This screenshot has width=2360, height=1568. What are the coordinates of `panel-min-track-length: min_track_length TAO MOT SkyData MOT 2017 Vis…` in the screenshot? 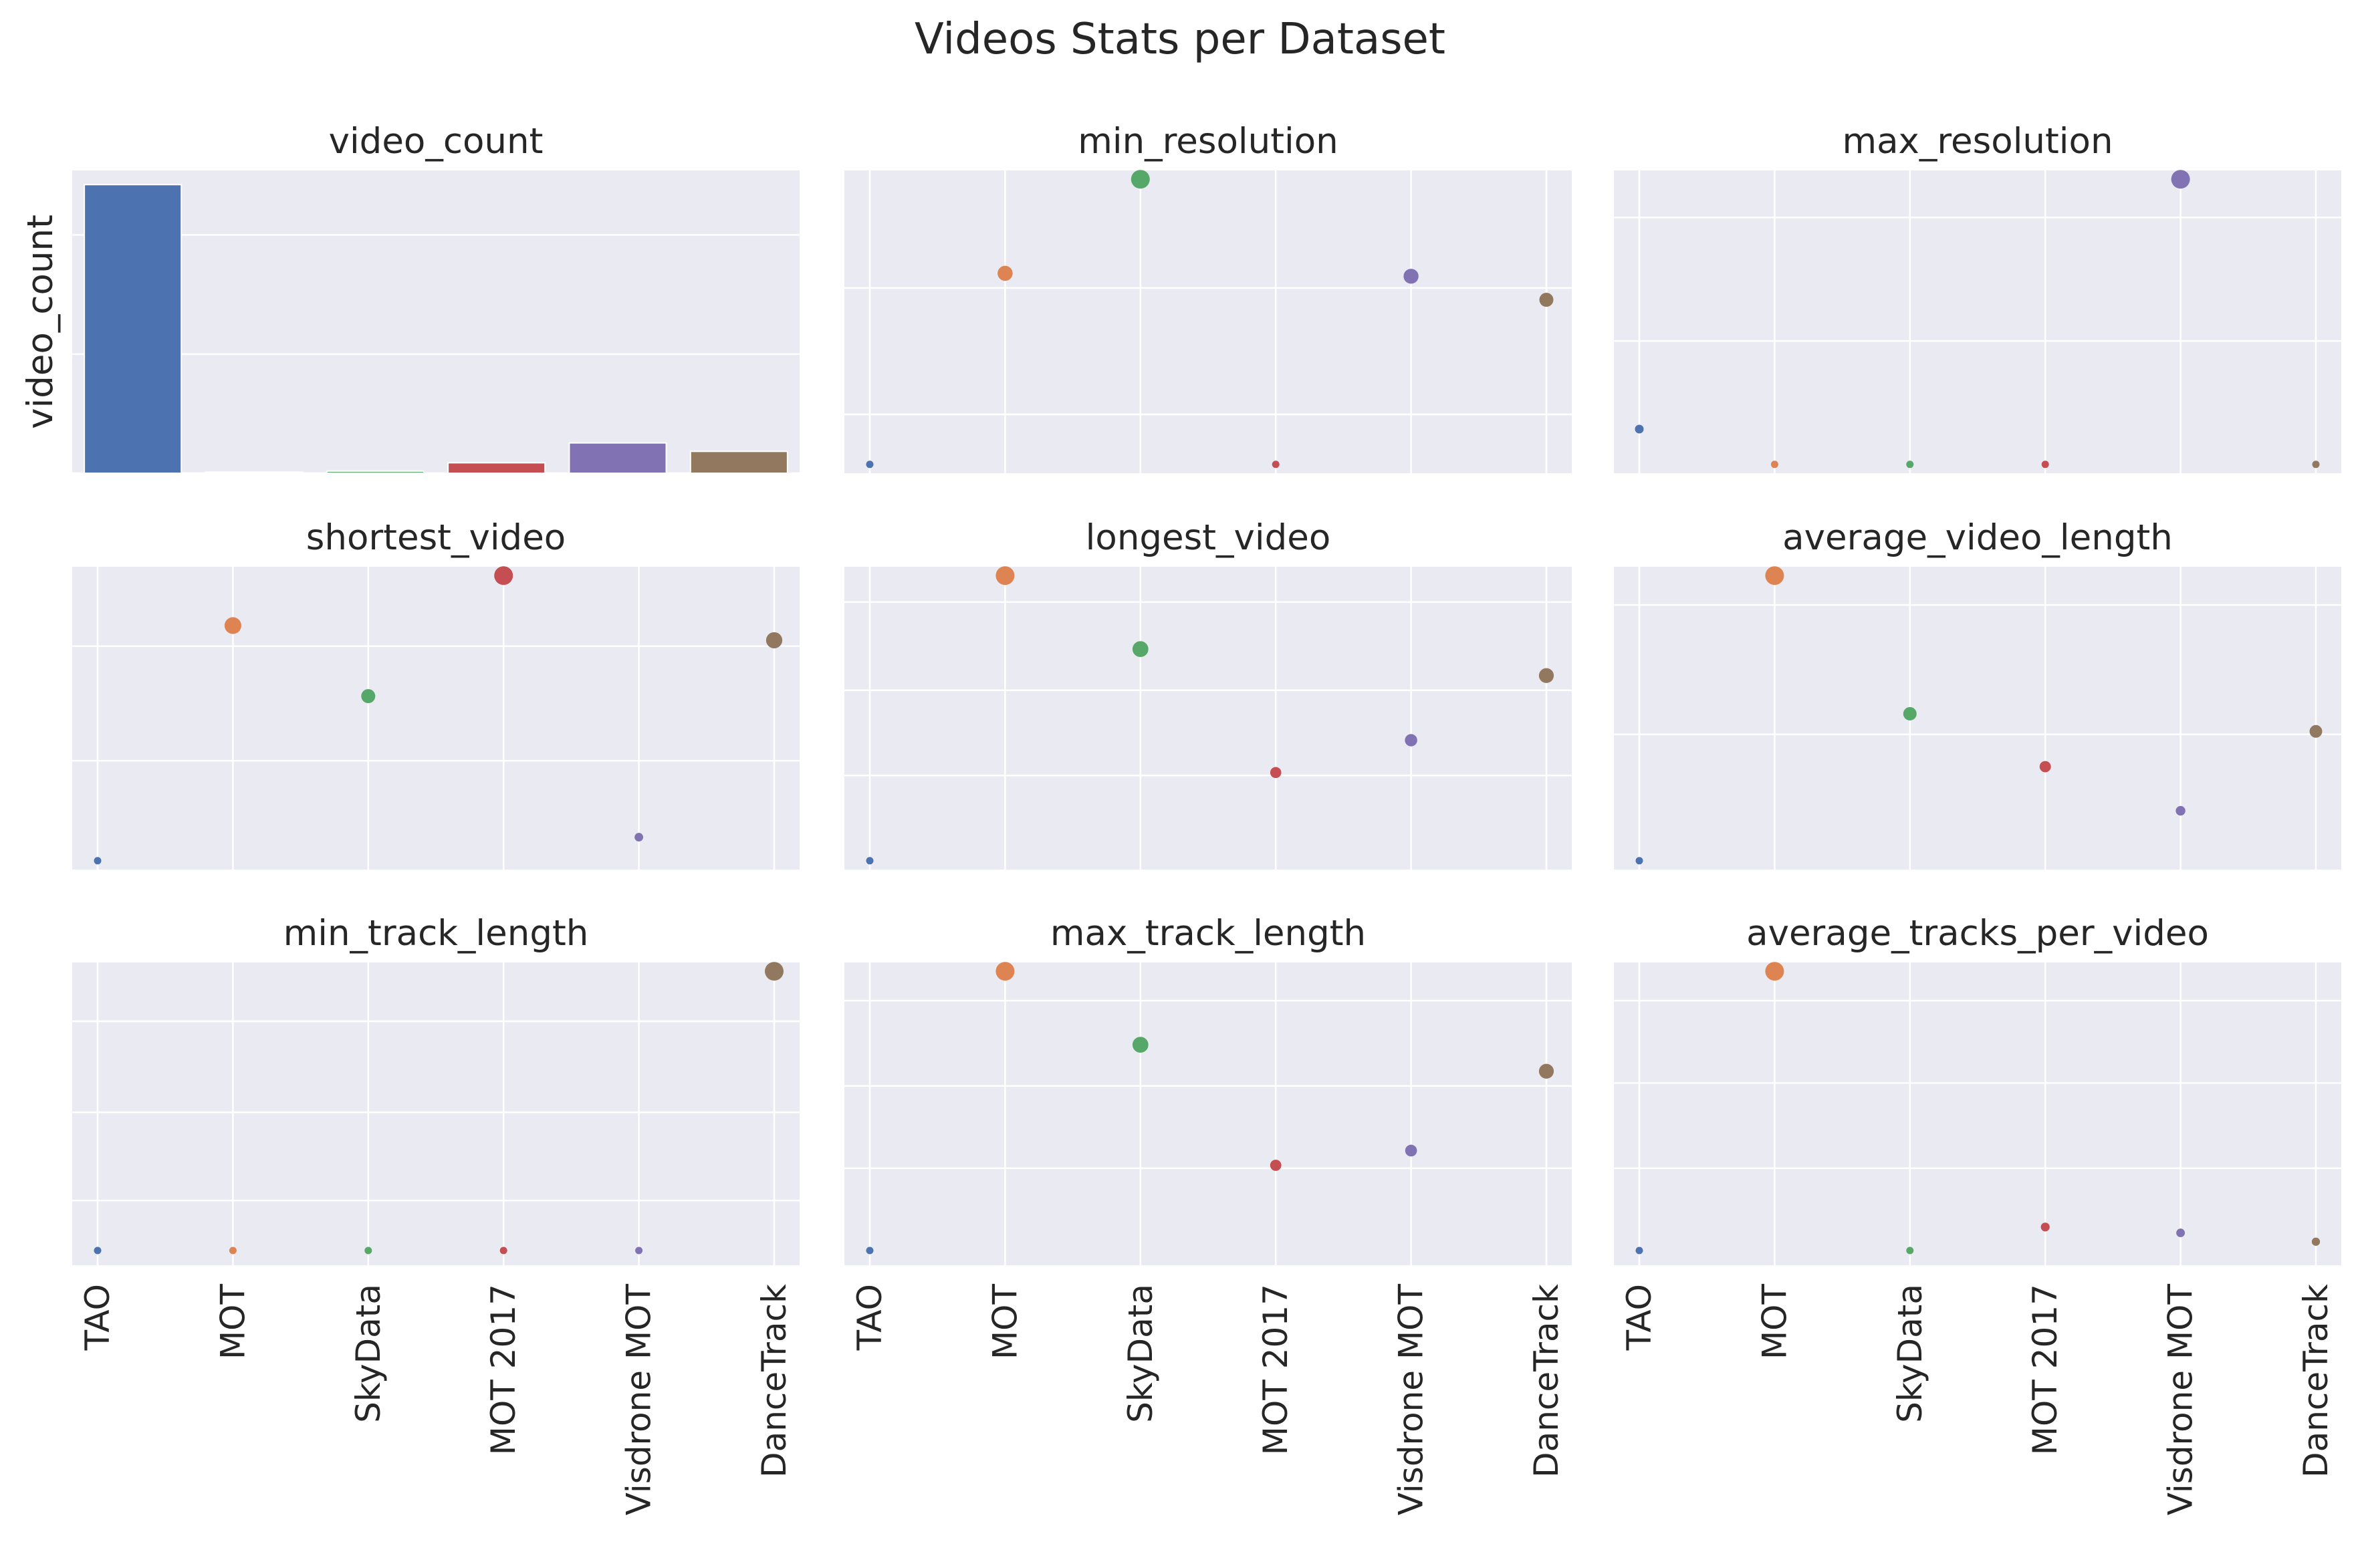 It's located at (436, 1214).